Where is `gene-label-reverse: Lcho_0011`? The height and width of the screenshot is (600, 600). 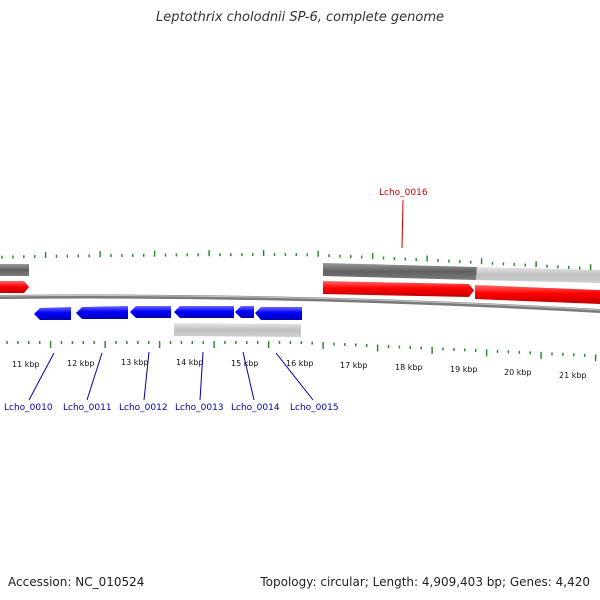
gene-label-reverse: Lcho_0011 is located at coordinates (87, 408).